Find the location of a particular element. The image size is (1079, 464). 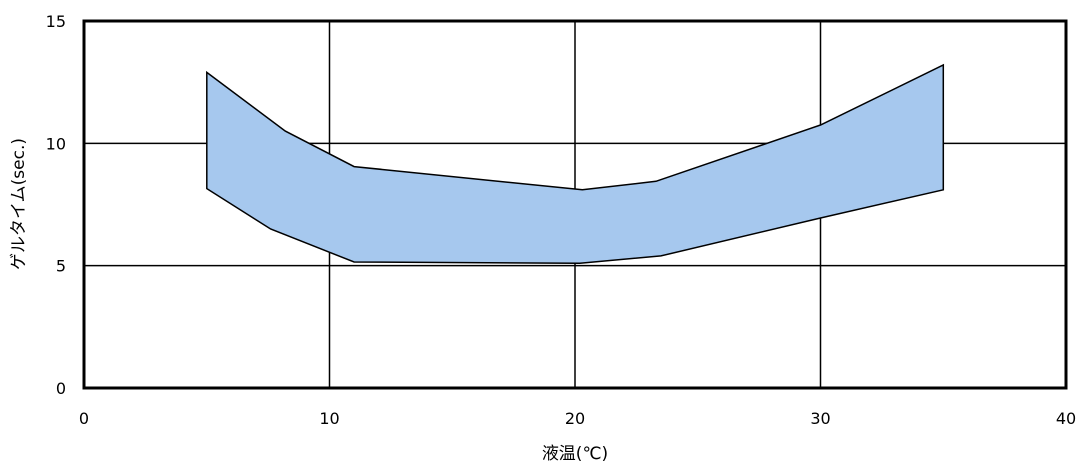

x-tick-label-0: 0 is located at coordinates (84, 418).